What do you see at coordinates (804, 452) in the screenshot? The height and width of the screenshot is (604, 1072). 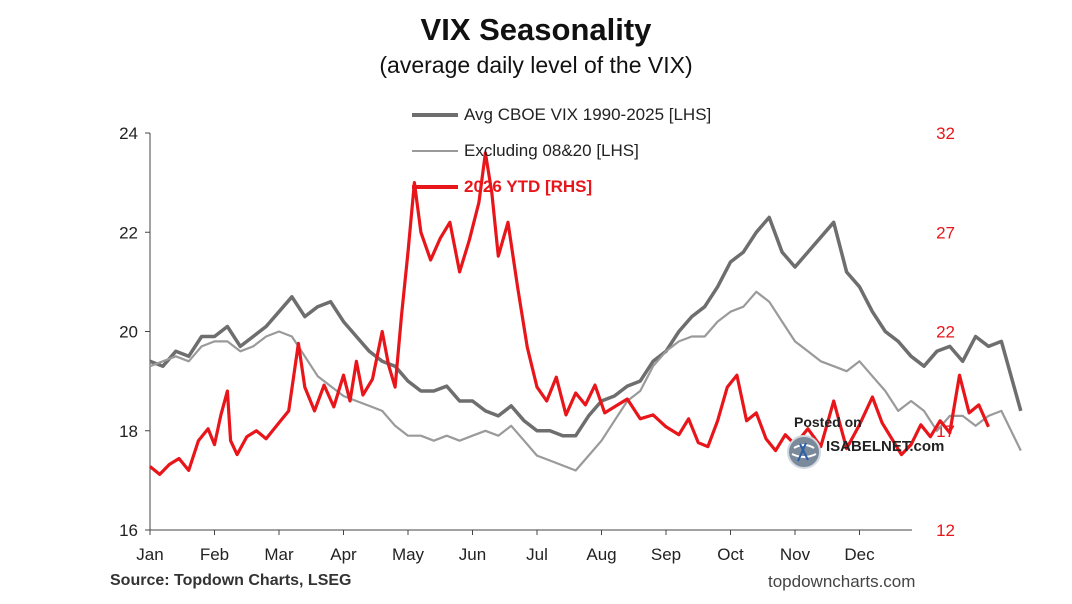 I see `isabelnet-globe-icon` at bounding box center [804, 452].